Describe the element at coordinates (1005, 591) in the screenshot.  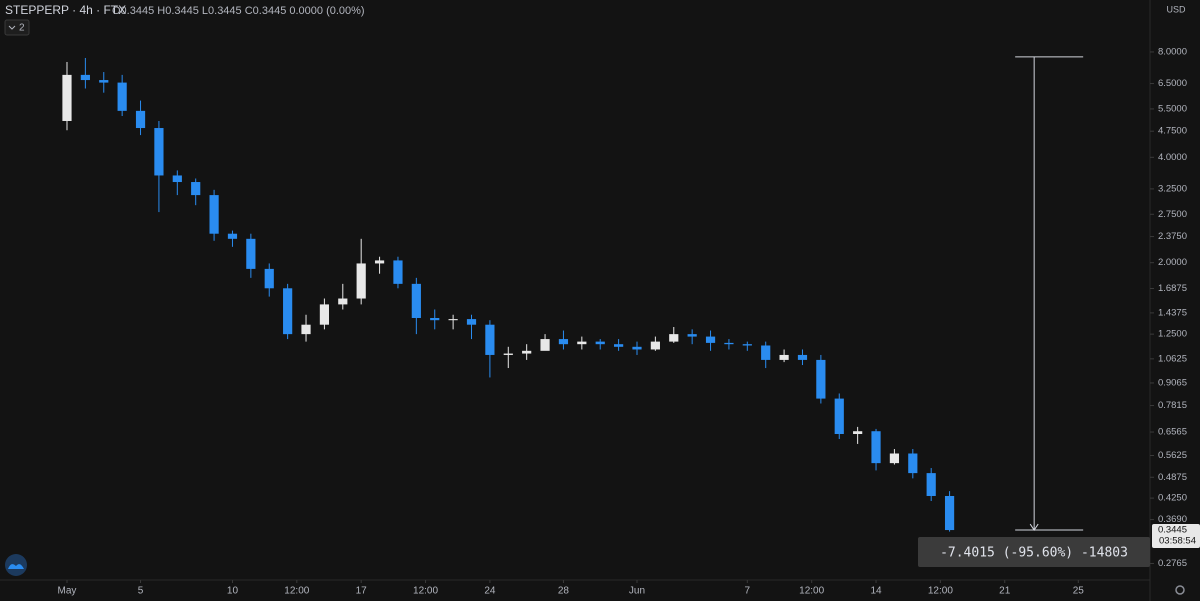
I see `x-tick-label: 21` at that location.